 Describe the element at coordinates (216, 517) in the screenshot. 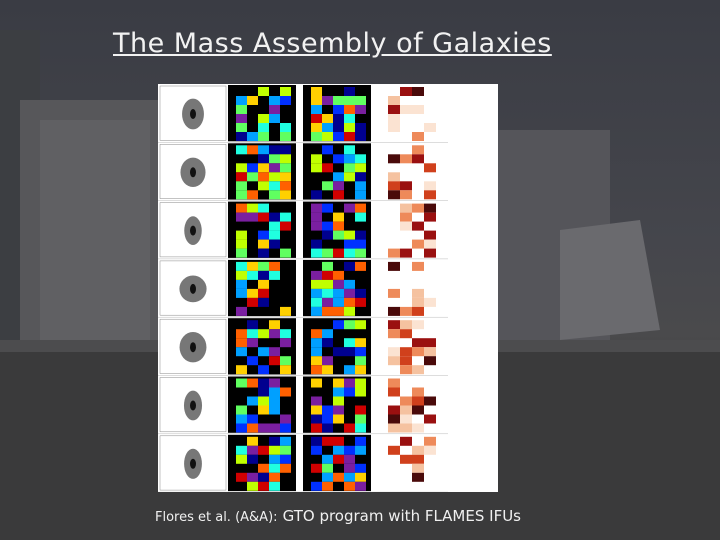

I see `citation: Flores et al. (A&A):` at that location.